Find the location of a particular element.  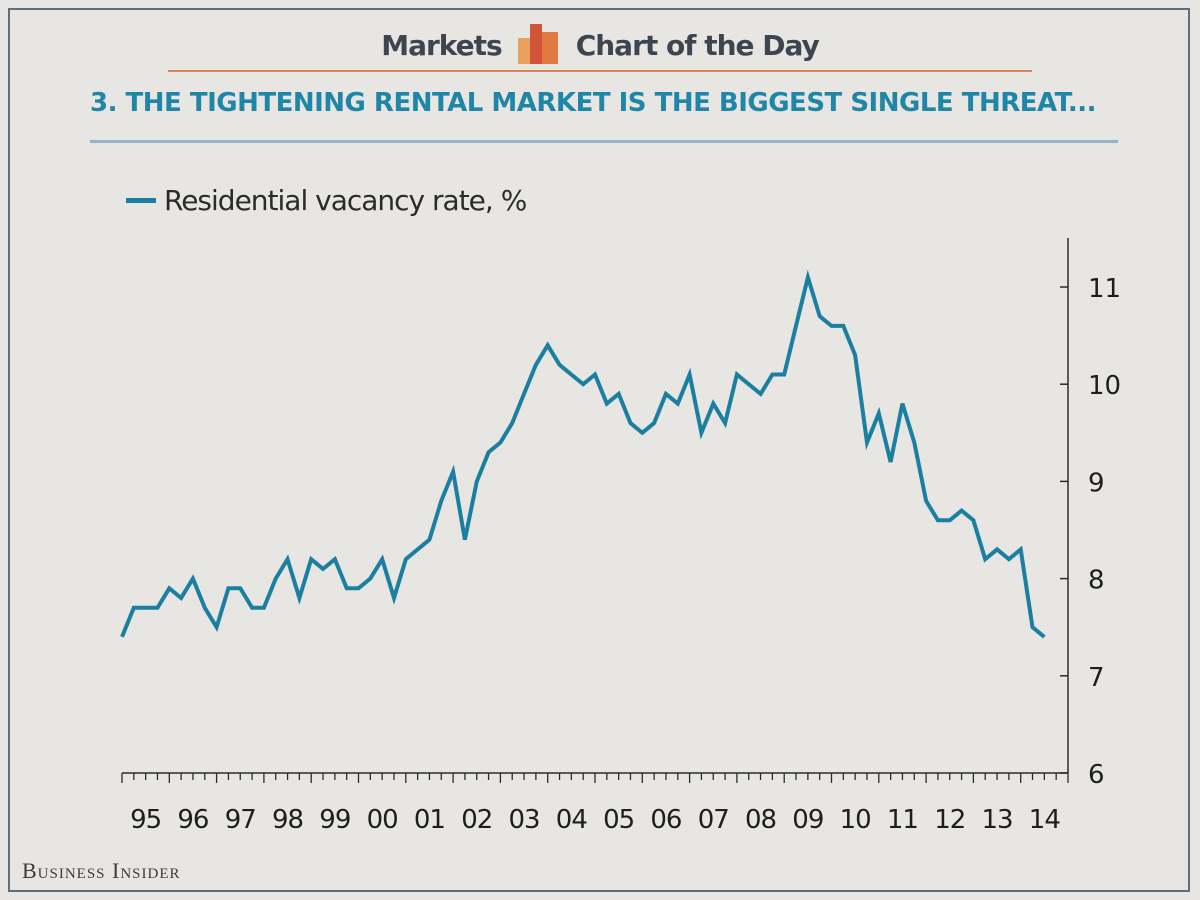

x-tick-label: 12 is located at coordinates (949, 820).